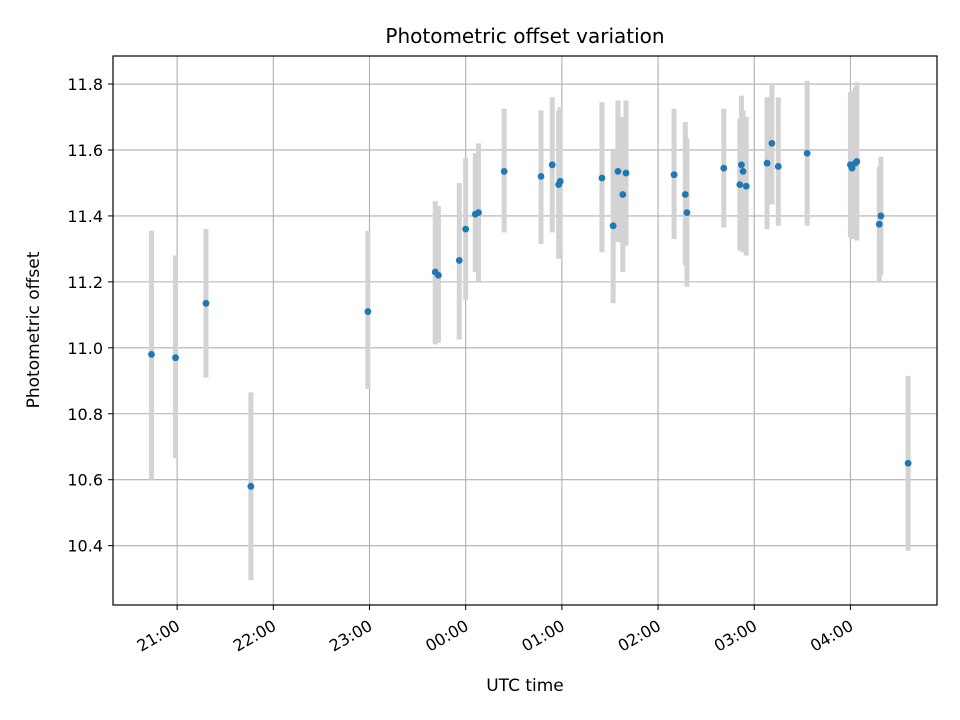  Describe the element at coordinates (254, 636) in the screenshot. I see `x-tick-label: 22:00` at that location.